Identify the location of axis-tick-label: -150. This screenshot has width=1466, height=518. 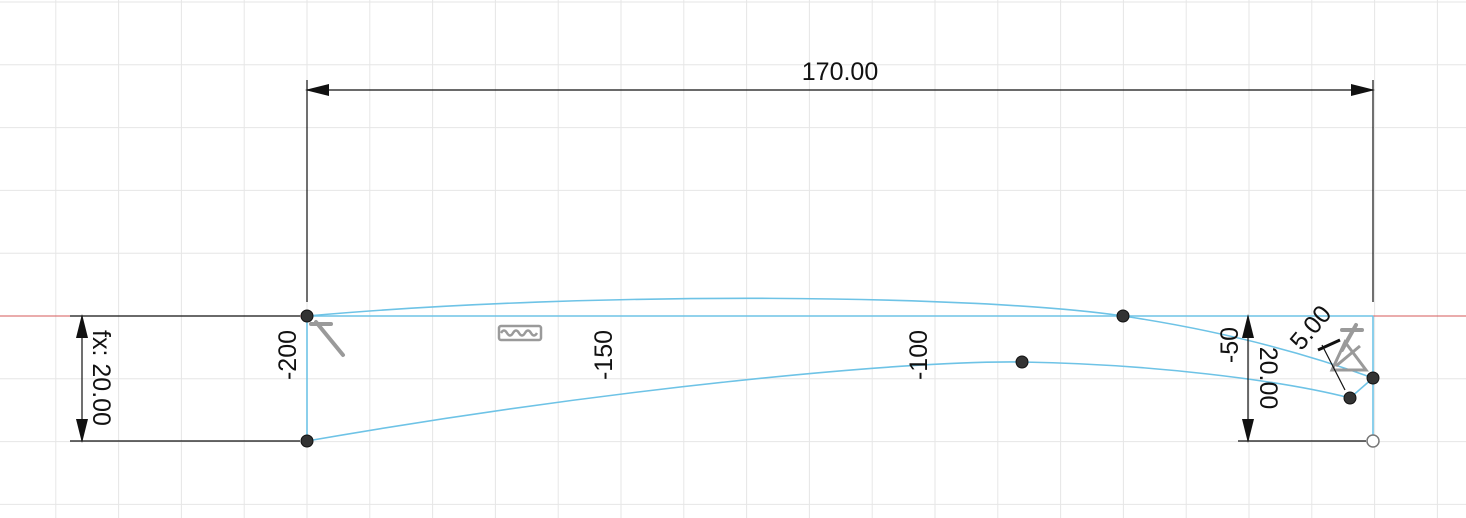
(604, 355).